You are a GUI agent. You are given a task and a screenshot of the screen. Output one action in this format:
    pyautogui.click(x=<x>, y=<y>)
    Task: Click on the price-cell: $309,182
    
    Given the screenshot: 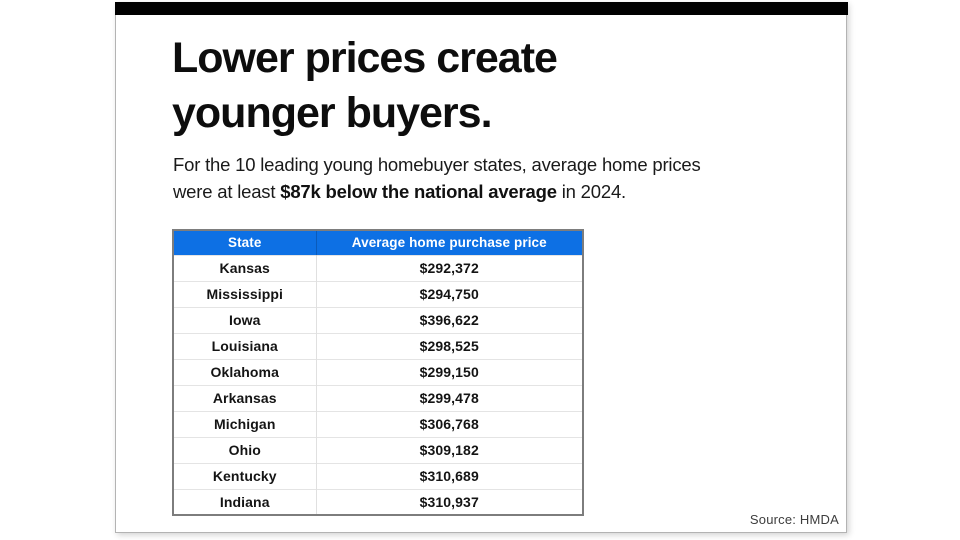 What is the action you would take?
    pyautogui.click(x=449, y=449)
    